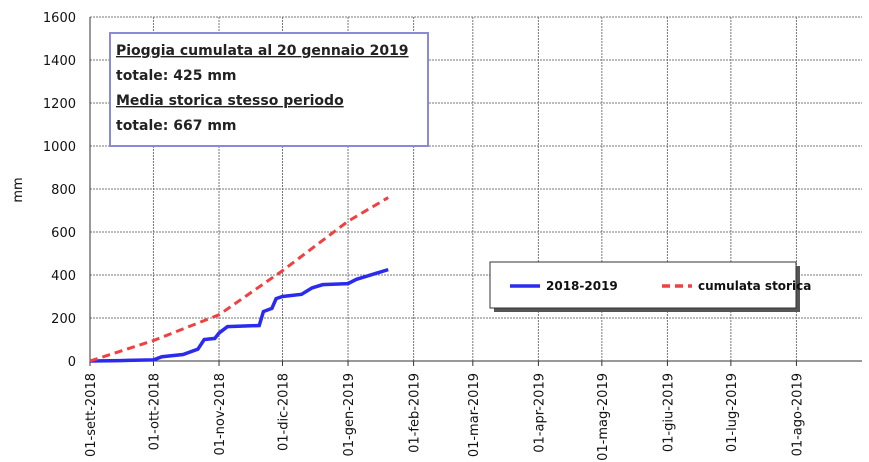 The width and height of the screenshot is (869, 462). I want to click on y-tick-label: 0, so click(72, 362).